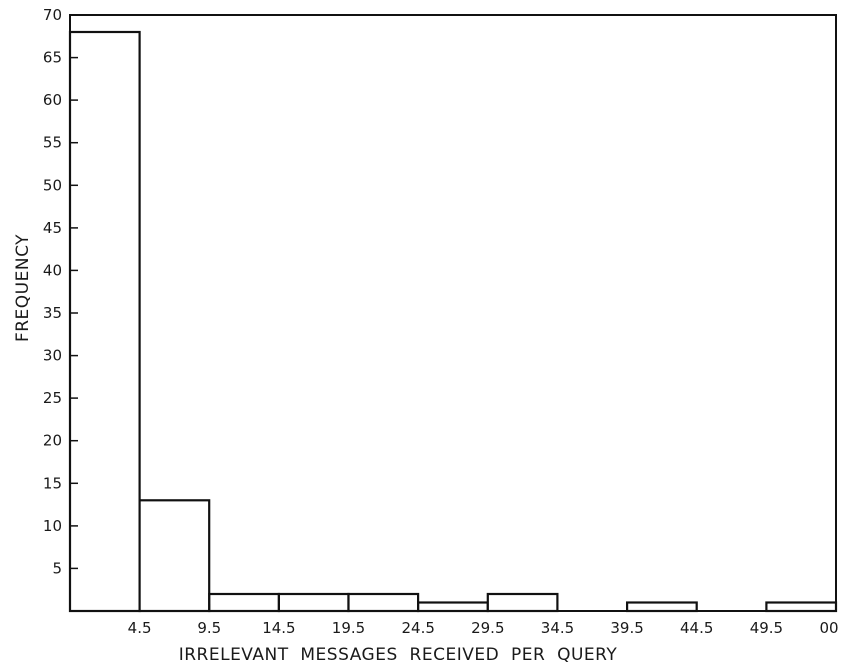 The width and height of the screenshot is (852, 669). What do you see at coordinates (52, 483) in the screenshot?
I see `y-tick-label: 15` at bounding box center [52, 483].